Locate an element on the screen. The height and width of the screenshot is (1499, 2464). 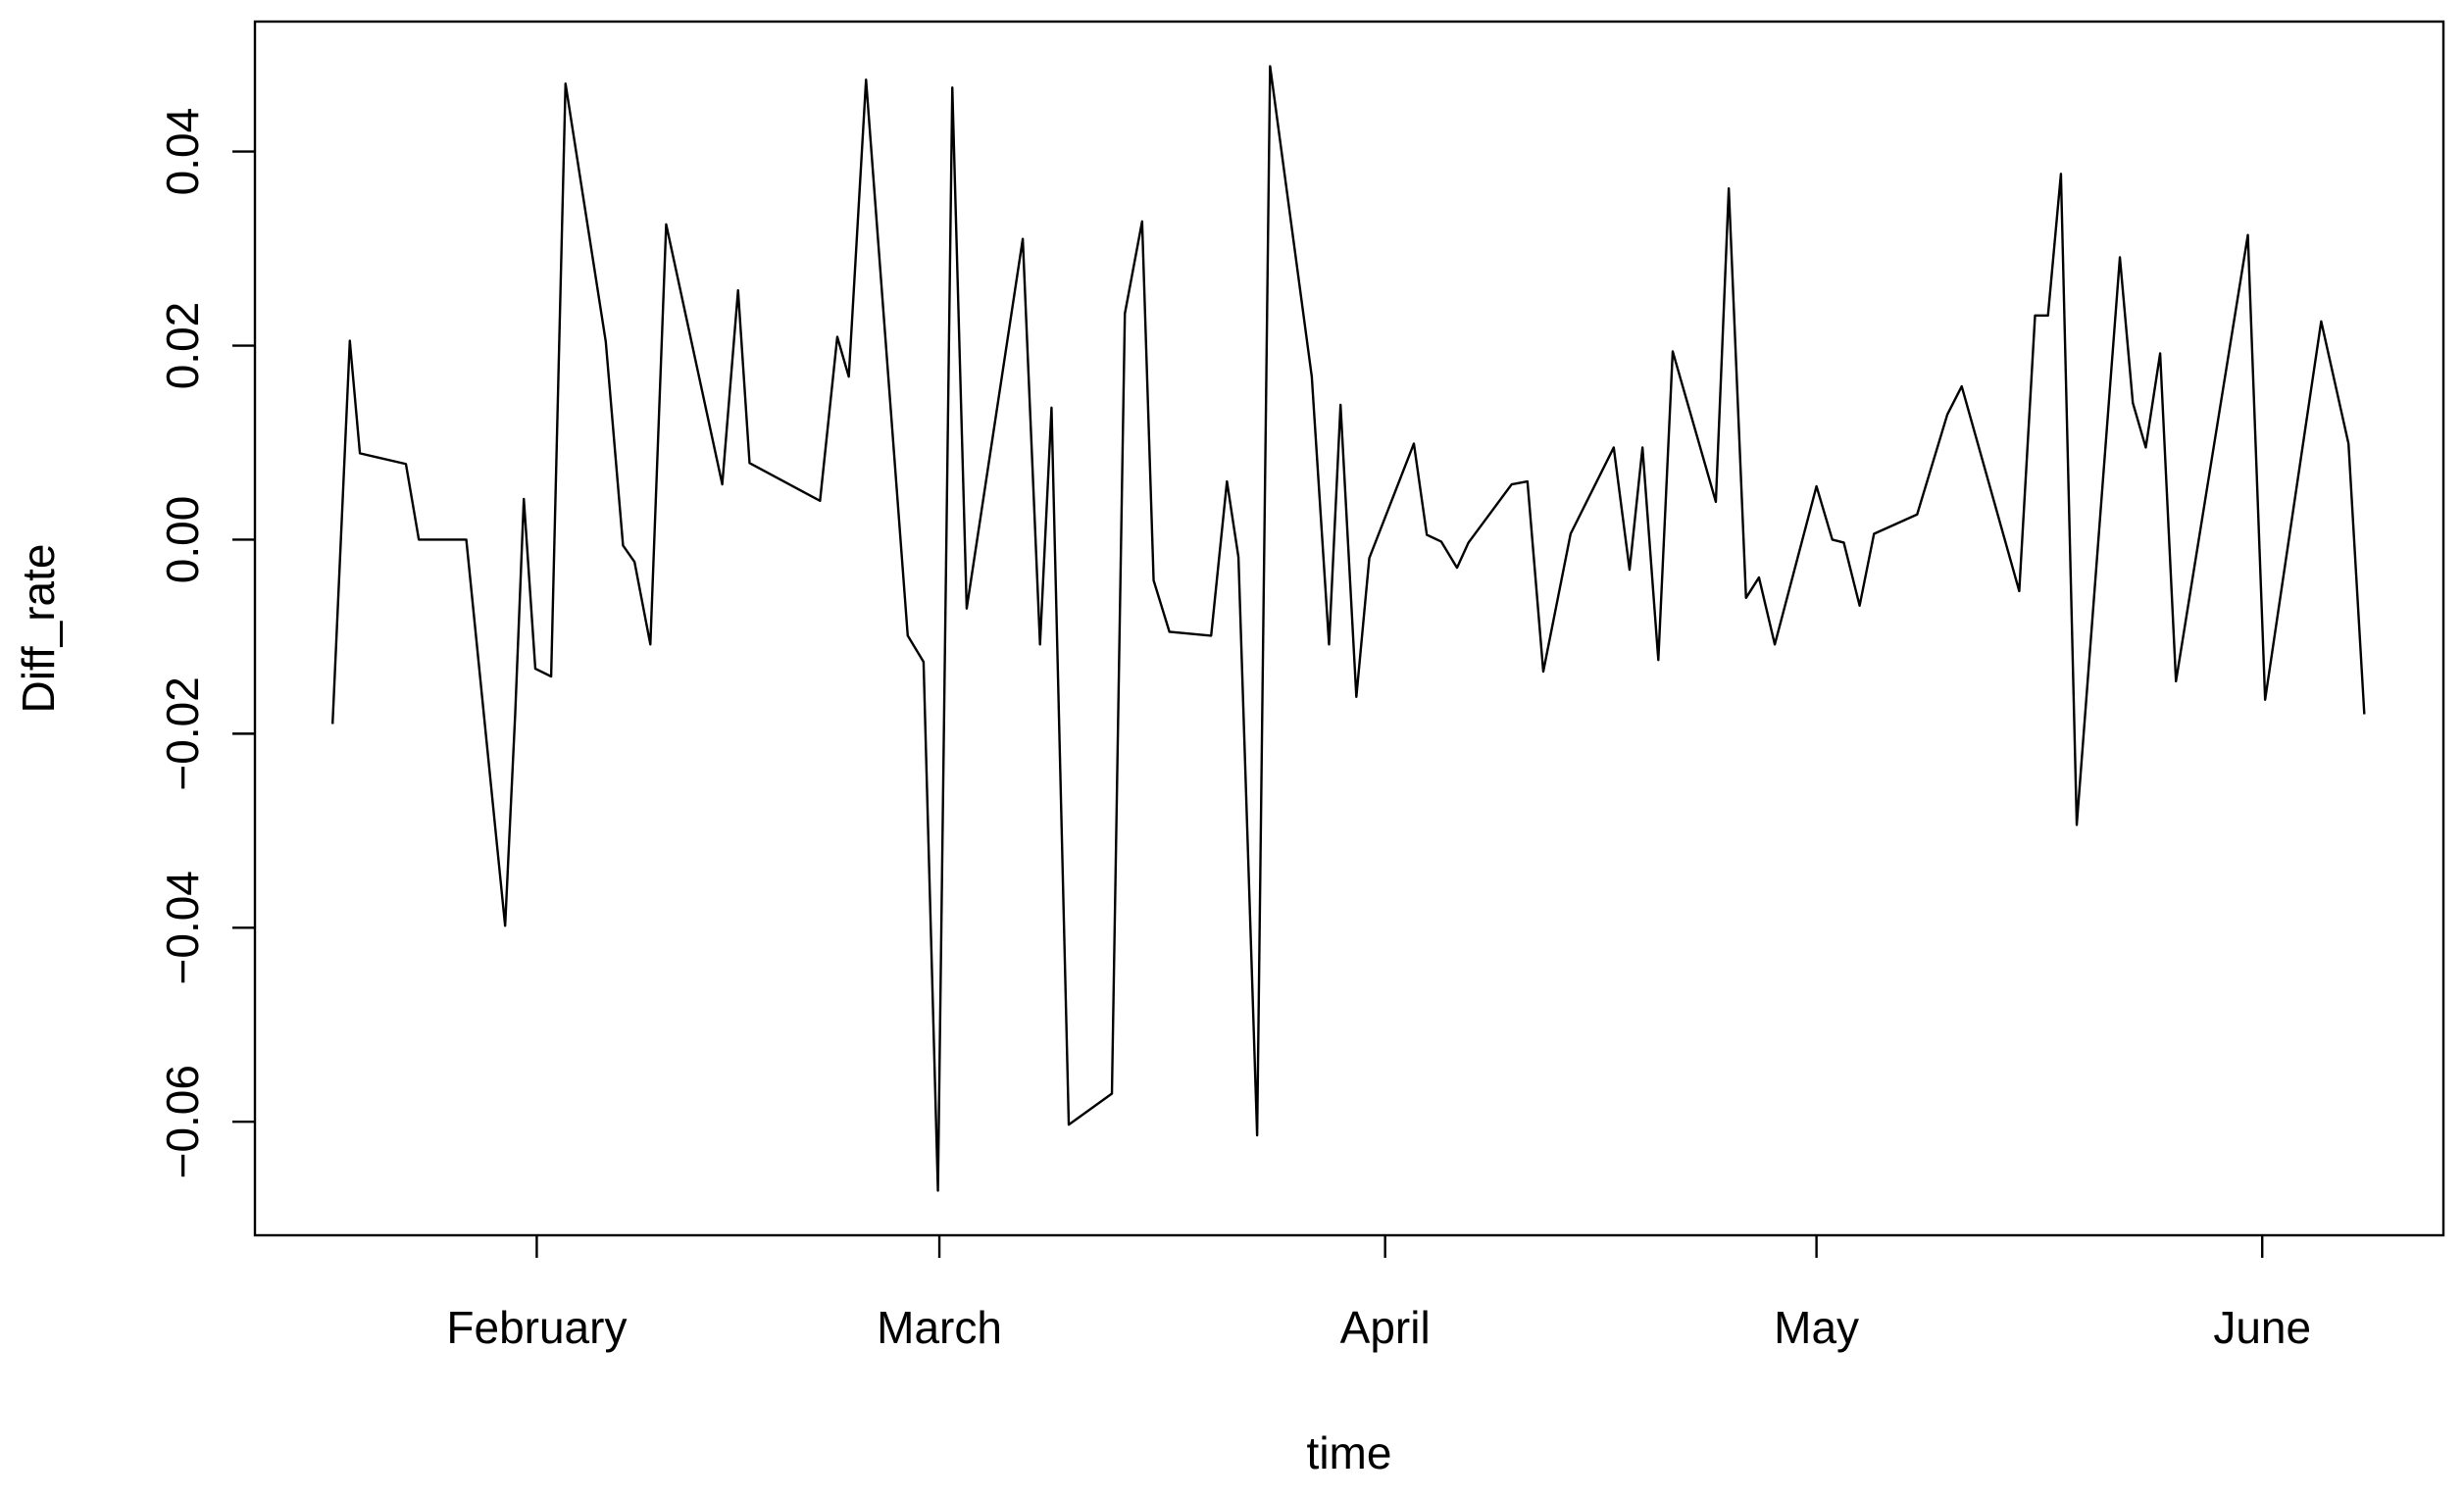
x-tick-label: February is located at coordinates (536, 1327).